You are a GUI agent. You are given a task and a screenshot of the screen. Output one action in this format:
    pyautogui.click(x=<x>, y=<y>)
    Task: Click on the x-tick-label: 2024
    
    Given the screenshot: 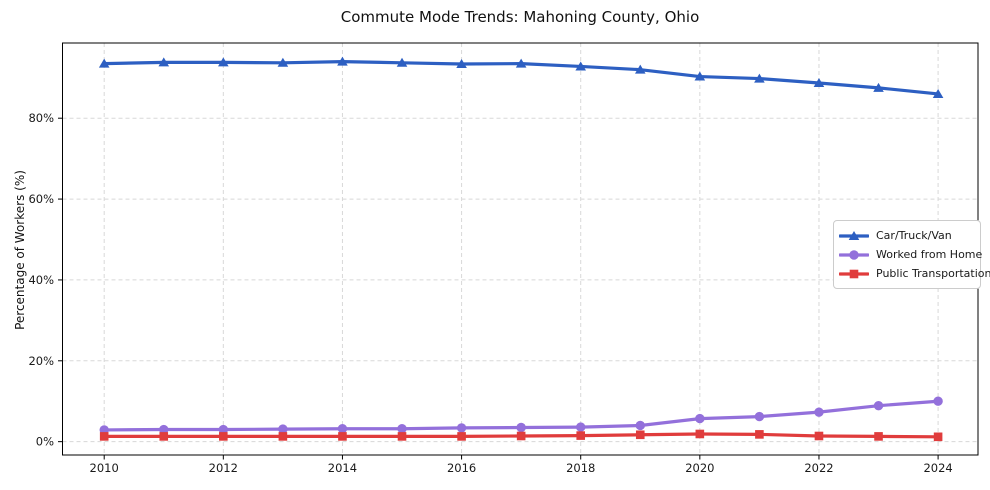 What is the action you would take?
    pyautogui.click(x=937, y=468)
    